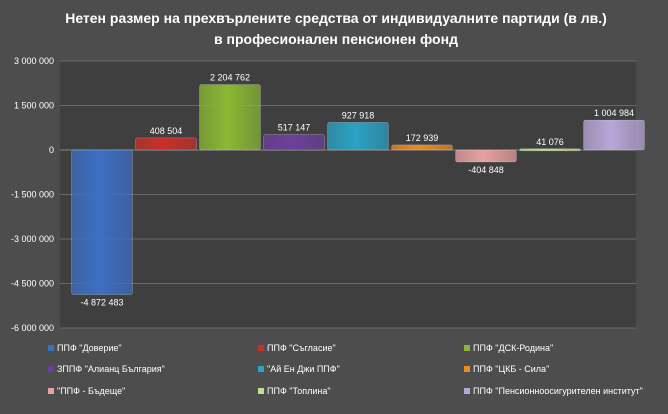 The image size is (668, 414). Describe the element at coordinates (32, 284) in the screenshot. I see `y-tick-label: -4 500 000` at that location.